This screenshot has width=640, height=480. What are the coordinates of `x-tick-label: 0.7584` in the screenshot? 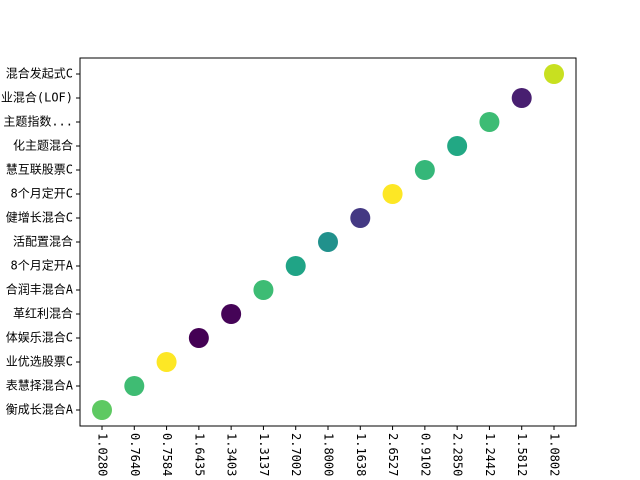 It's located at (167, 454).